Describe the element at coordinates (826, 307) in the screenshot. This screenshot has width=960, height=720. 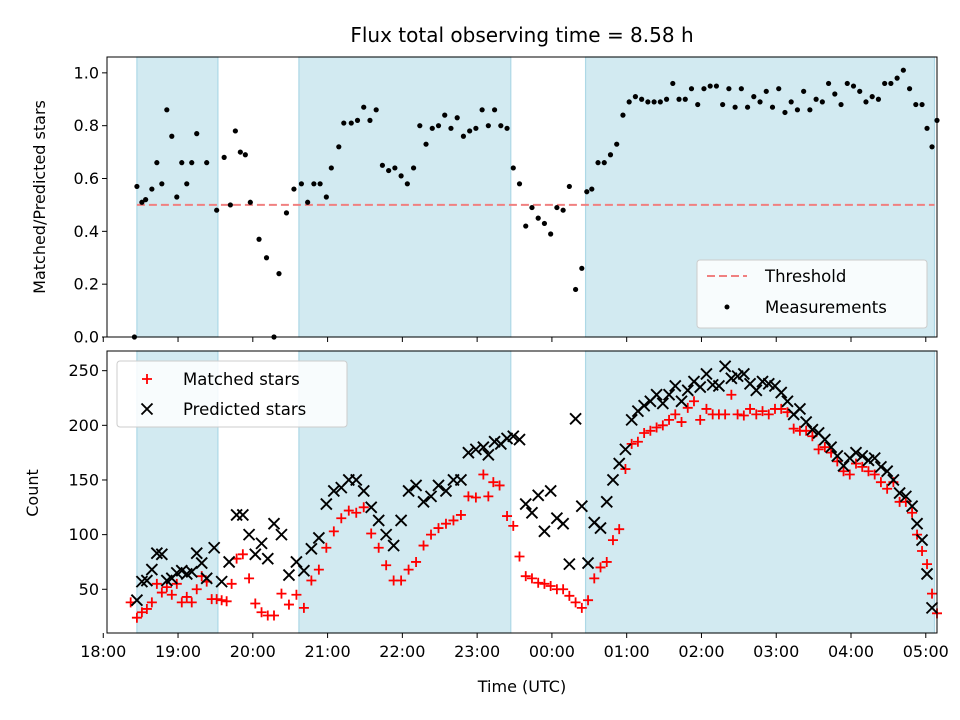
I see `legend-measurements-label: Measurements` at that location.